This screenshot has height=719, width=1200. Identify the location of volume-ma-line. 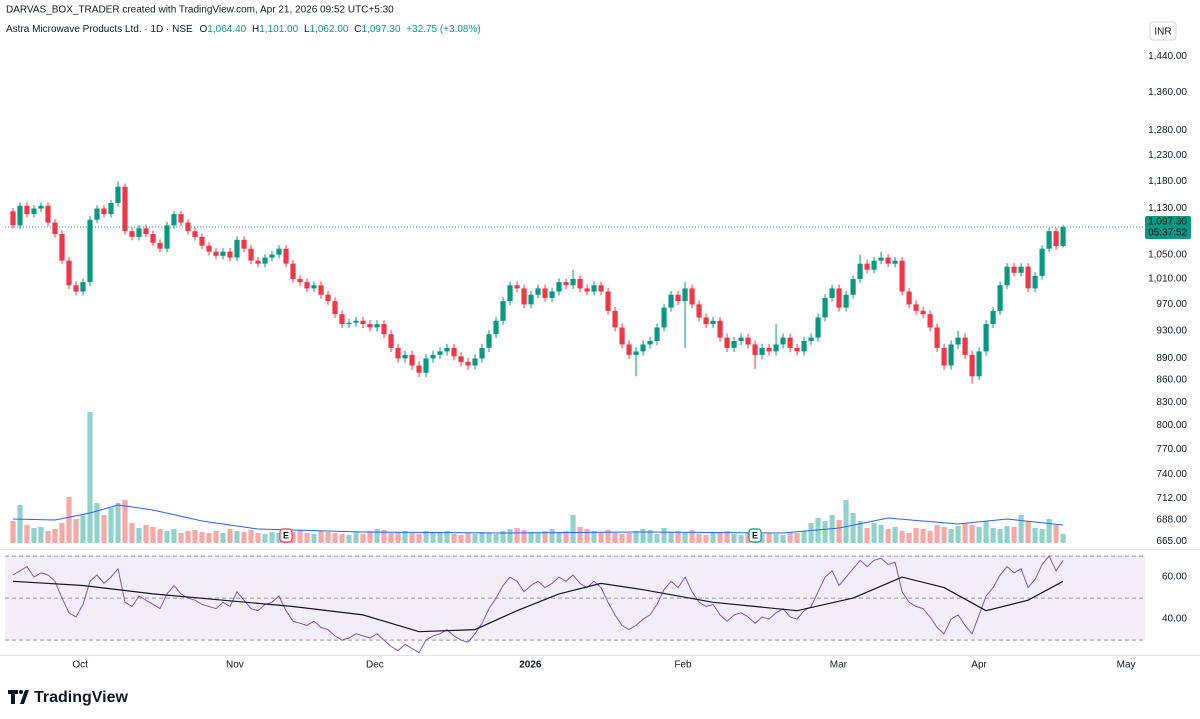
(538, 519).